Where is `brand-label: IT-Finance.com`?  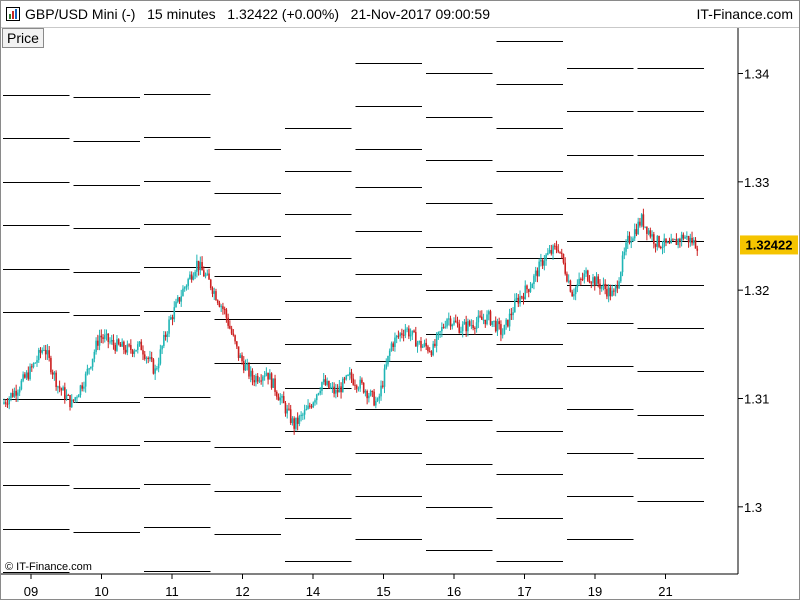 brand-label: IT-Finance.com is located at coordinates (744, 14).